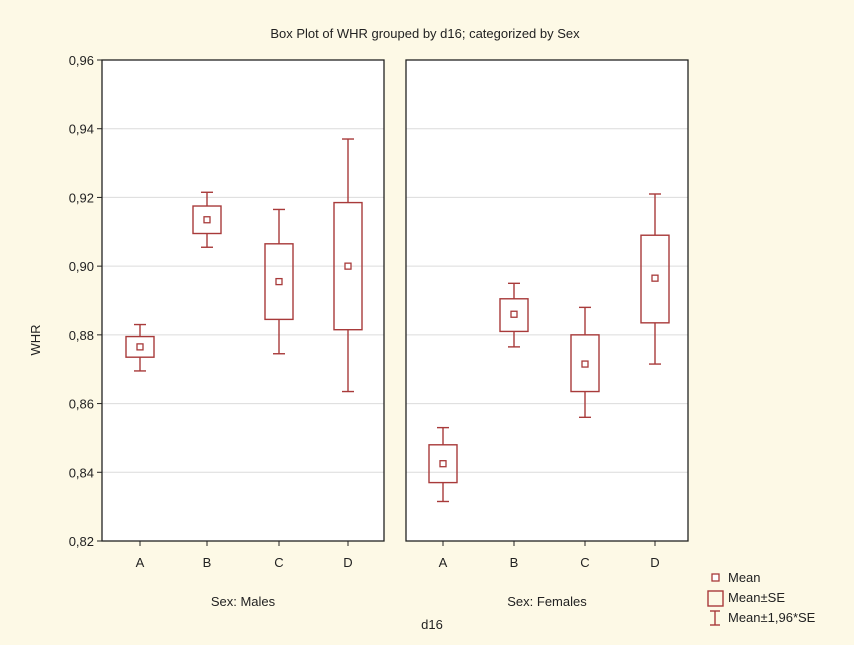  I want to click on legend-ci-label: Mean±1,96*SE, so click(772, 617).